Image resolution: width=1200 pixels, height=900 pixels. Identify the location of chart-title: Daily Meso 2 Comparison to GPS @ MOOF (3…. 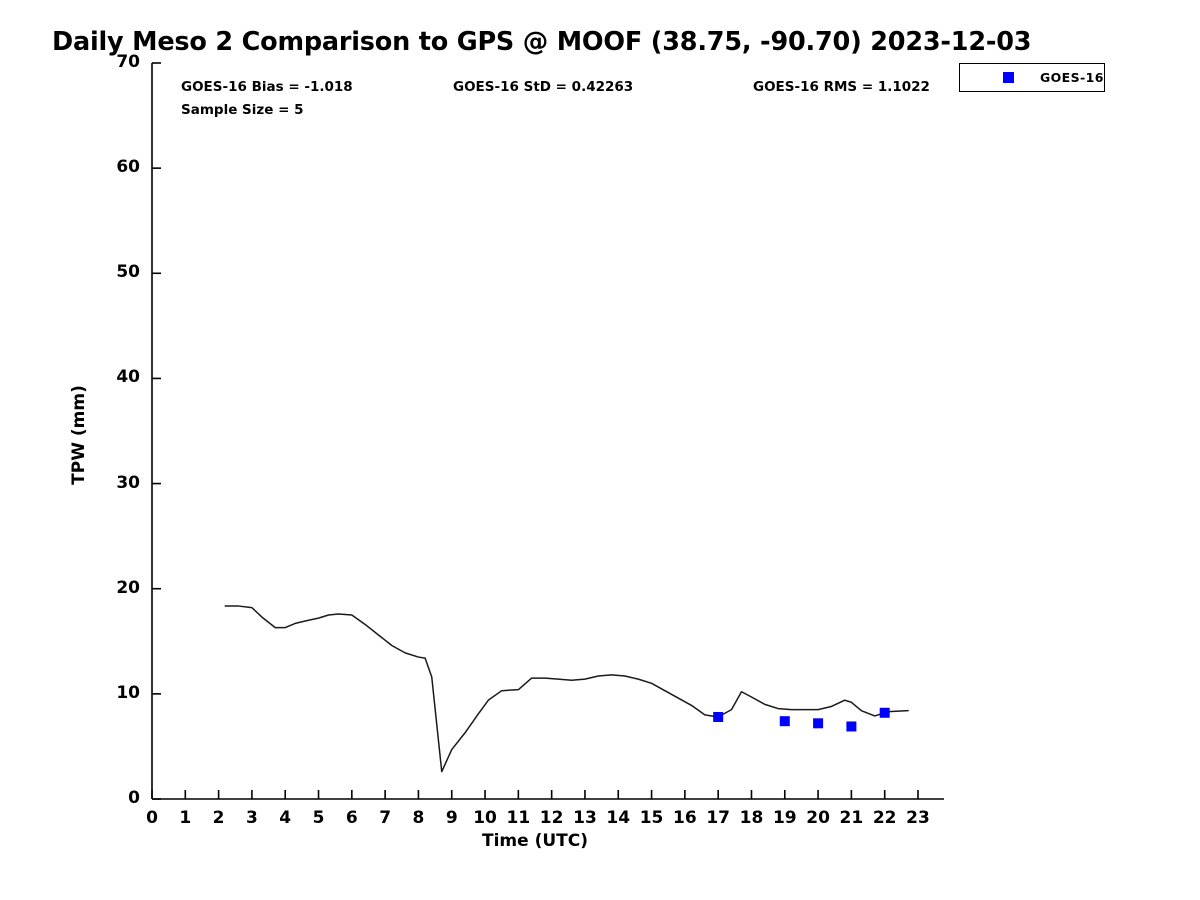
(542, 42).